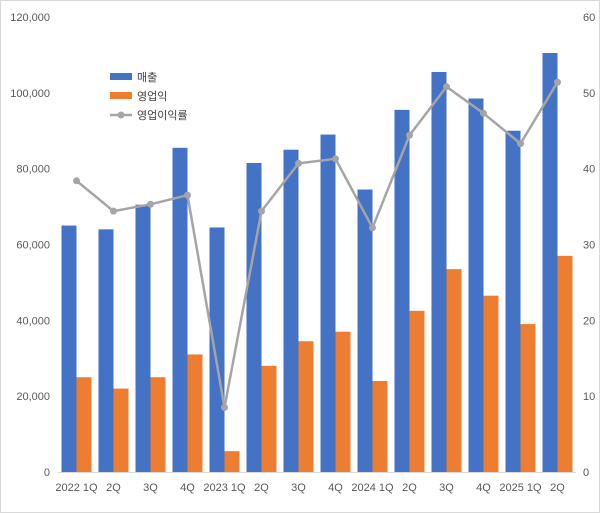 Image resolution: width=600 pixels, height=513 pixels. What do you see at coordinates (33, 321) in the screenshot?
I see `left-tick-label: 40,000` at bounding box center [33, 321].